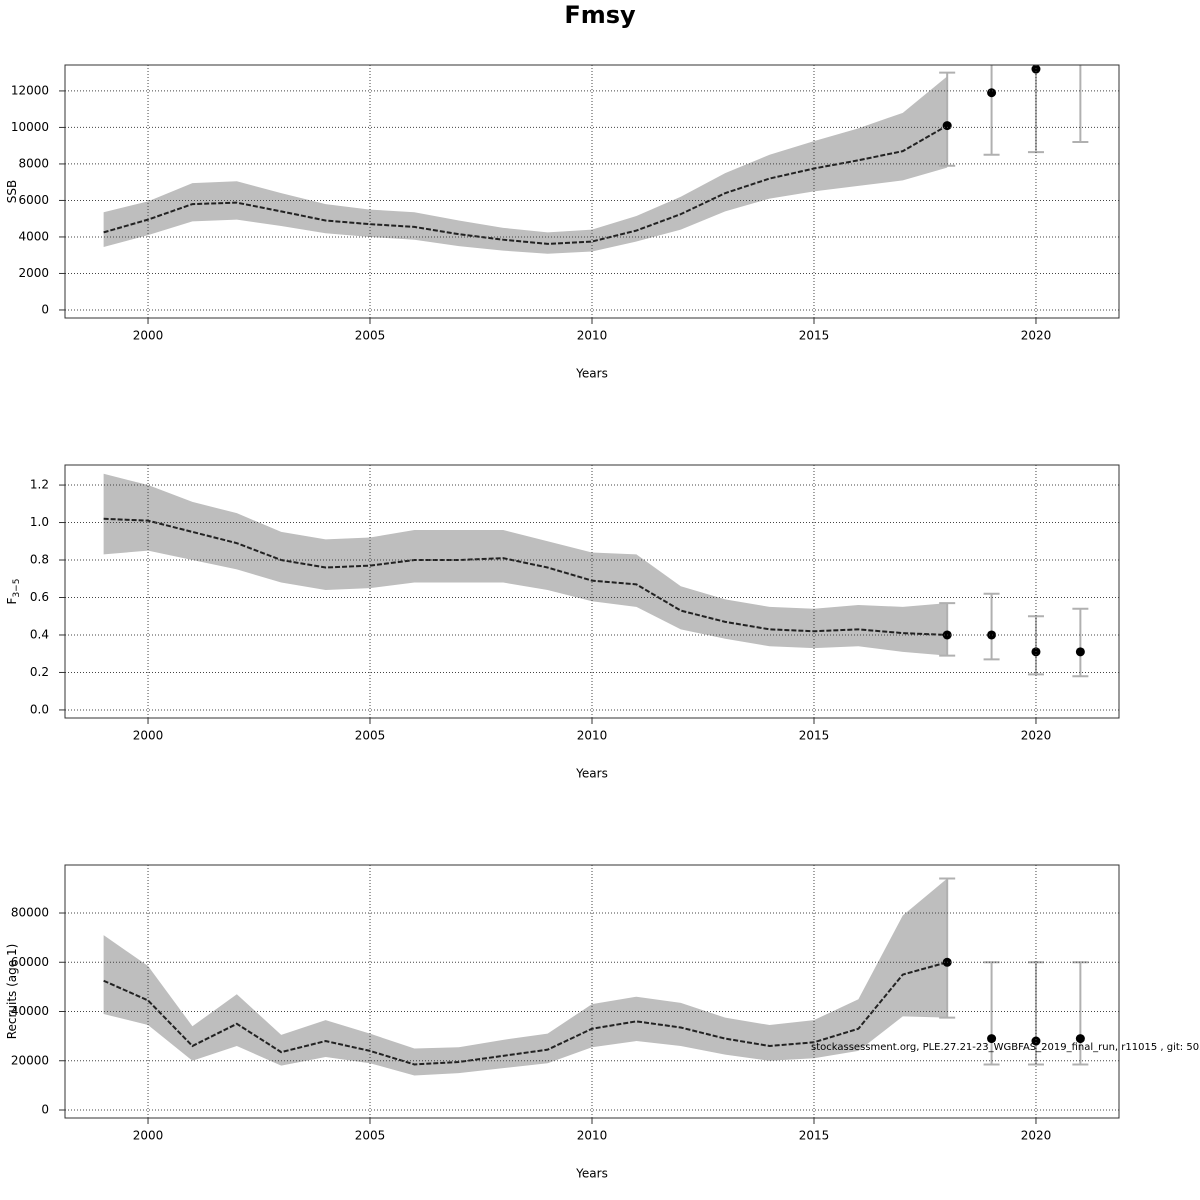 The height and width of the screenshot is (1200, 1200). I want to click on figure-title: Fmsy, so click(600, 15).